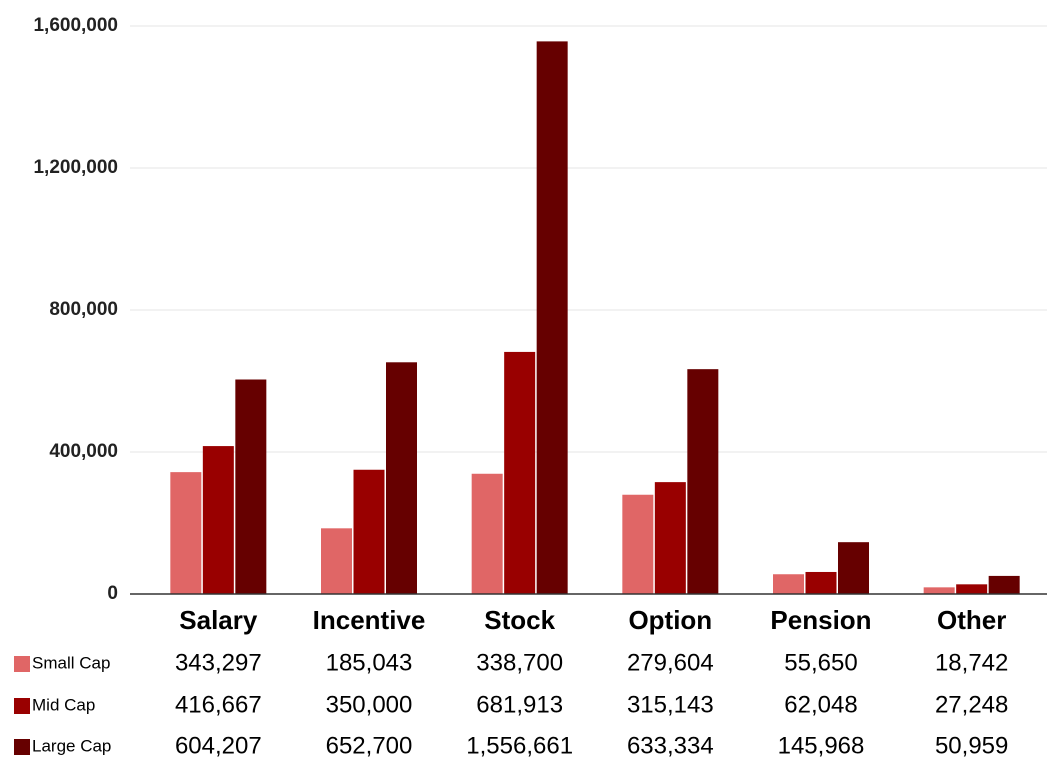  I want to click on table-value: 62,048, so click(820, 704).